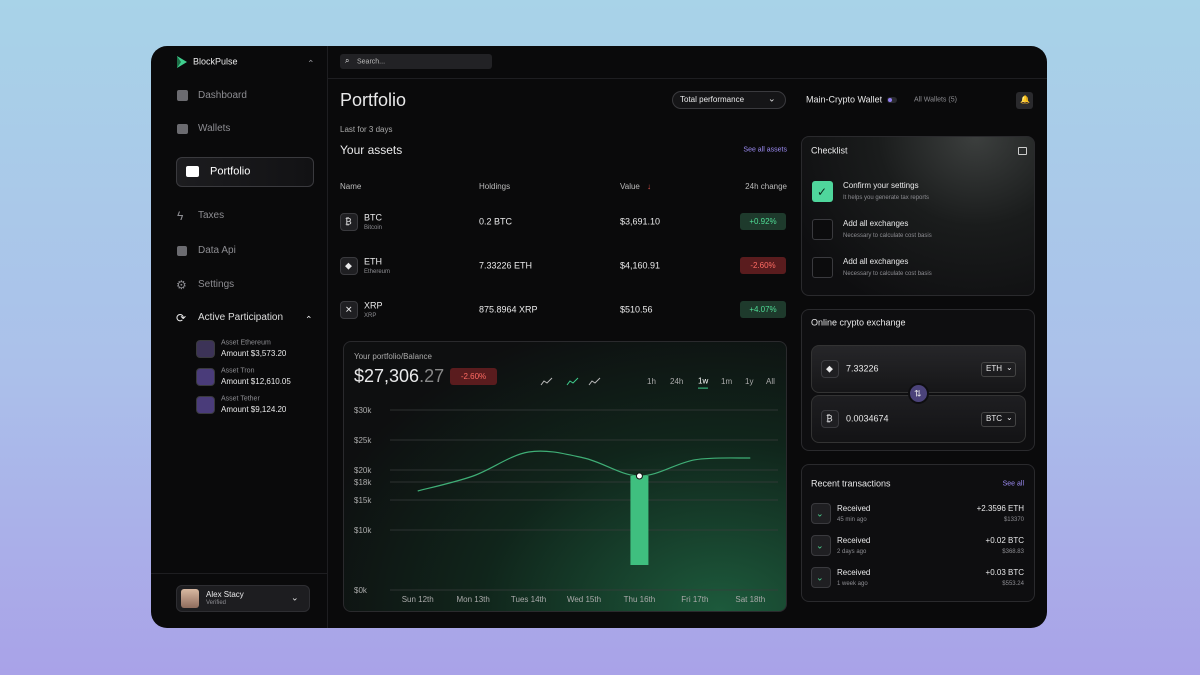 The height and width of the screenshot is (675, 1200). I want to click on x-tick-label: Sat 18th, so click(750, 599).